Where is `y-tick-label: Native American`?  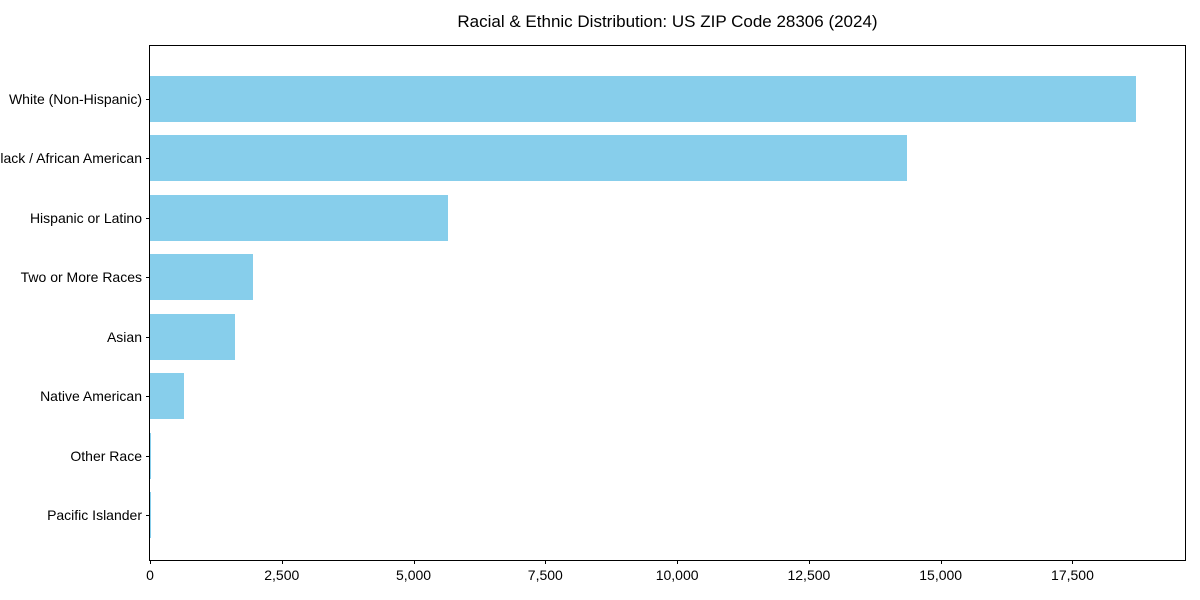
y-tick-label: Native American is located at coordinates (91, 396).